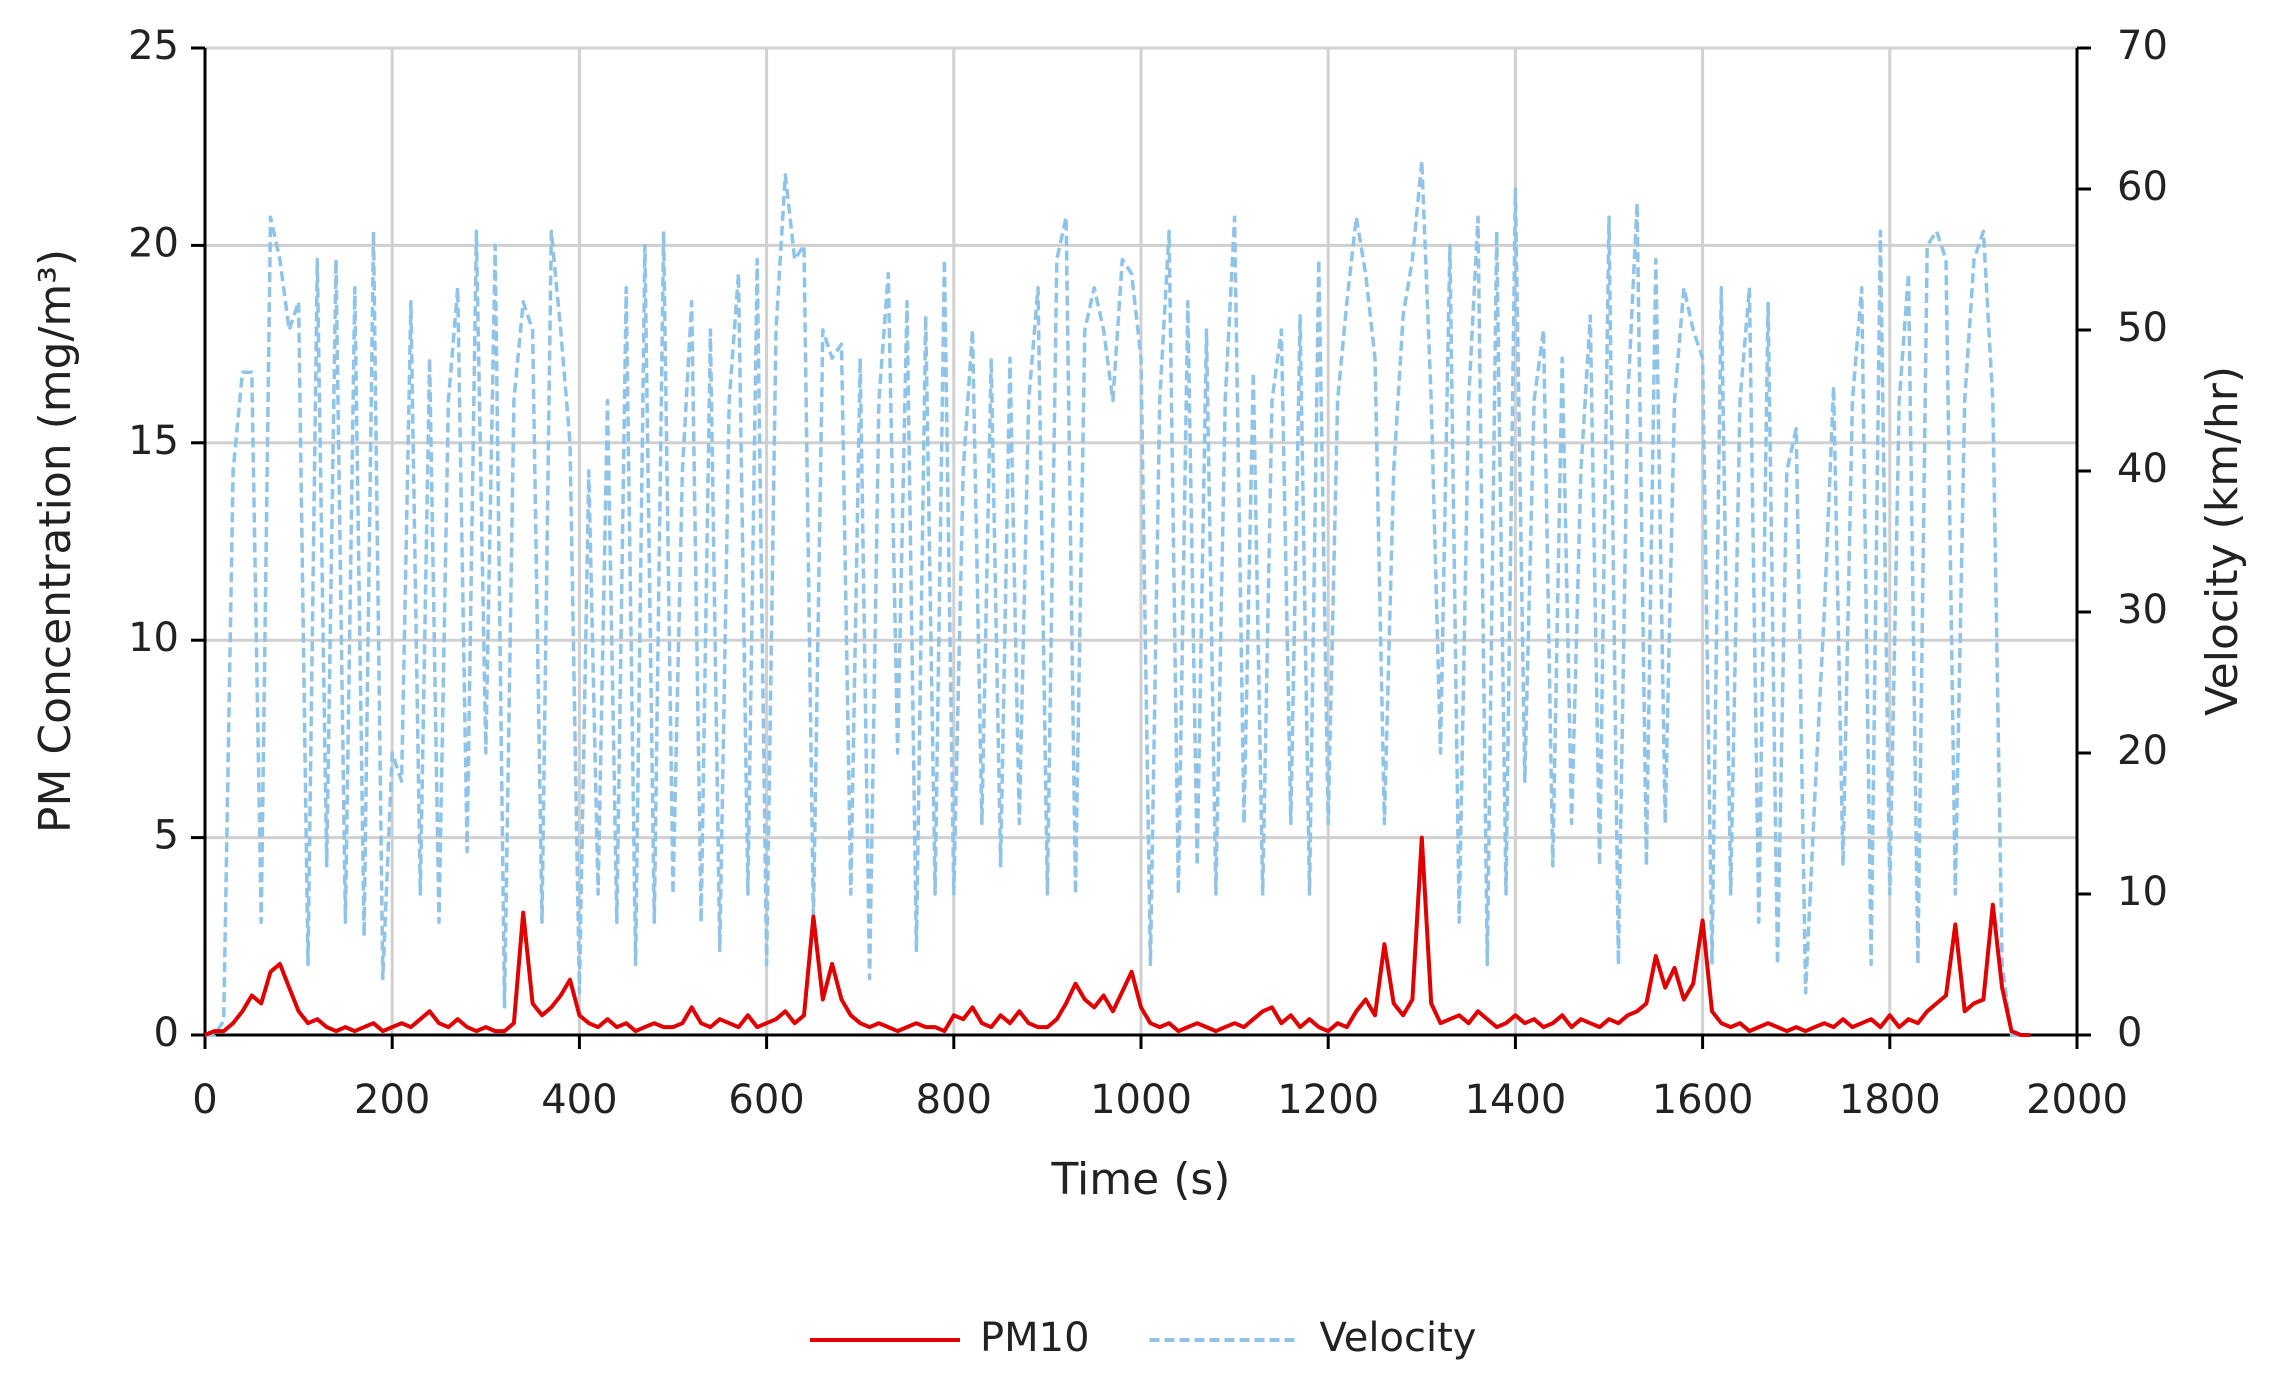  Describe the element at coordinates (153, 243) in the screenshot. I see `y-tick-label: 20` at that location.